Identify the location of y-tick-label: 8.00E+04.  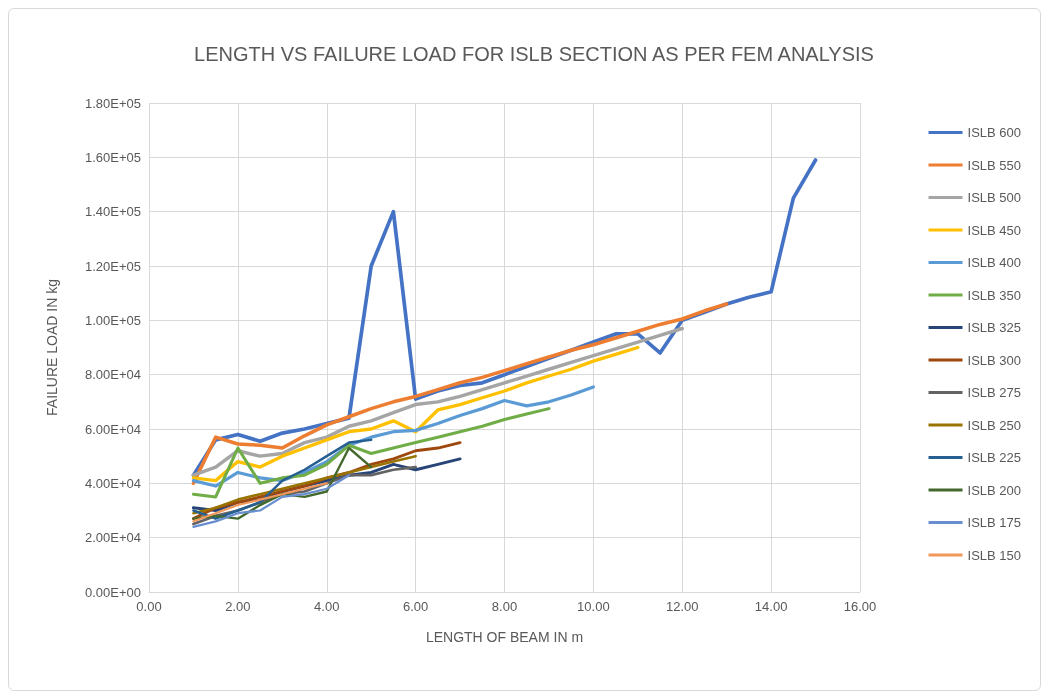
(112, 375).